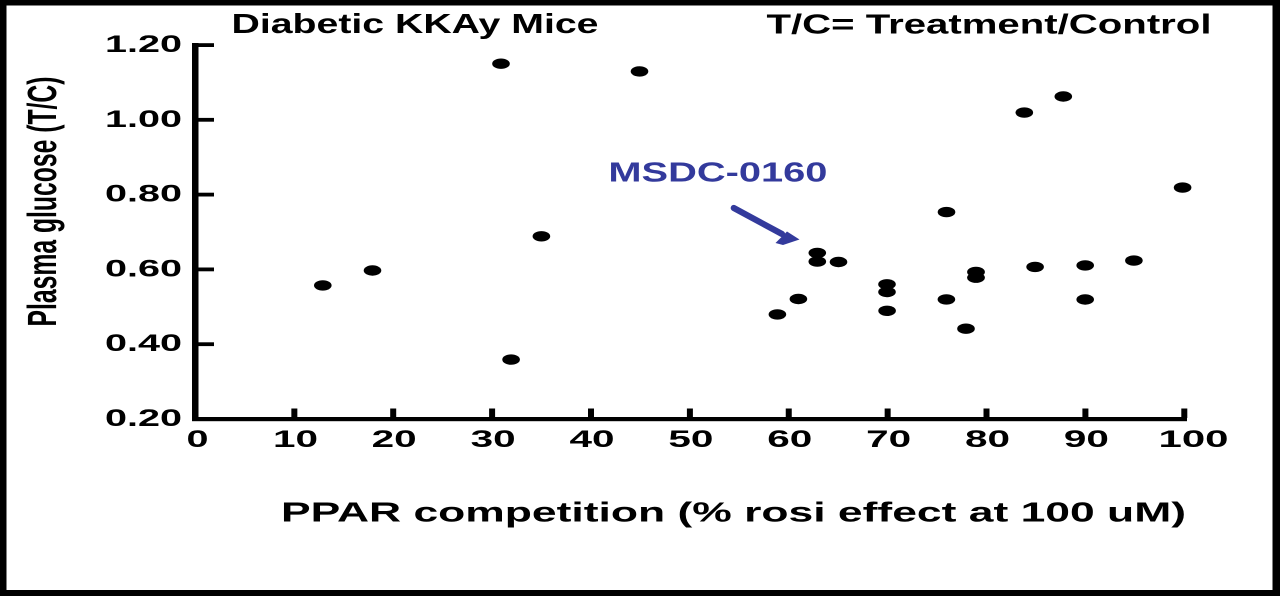 This screenshot has width=1280, height=596. What do you see at coordinates (888, 439) in the screenshot?
I see `svg-text: 70` at bounding box center [888, 439].